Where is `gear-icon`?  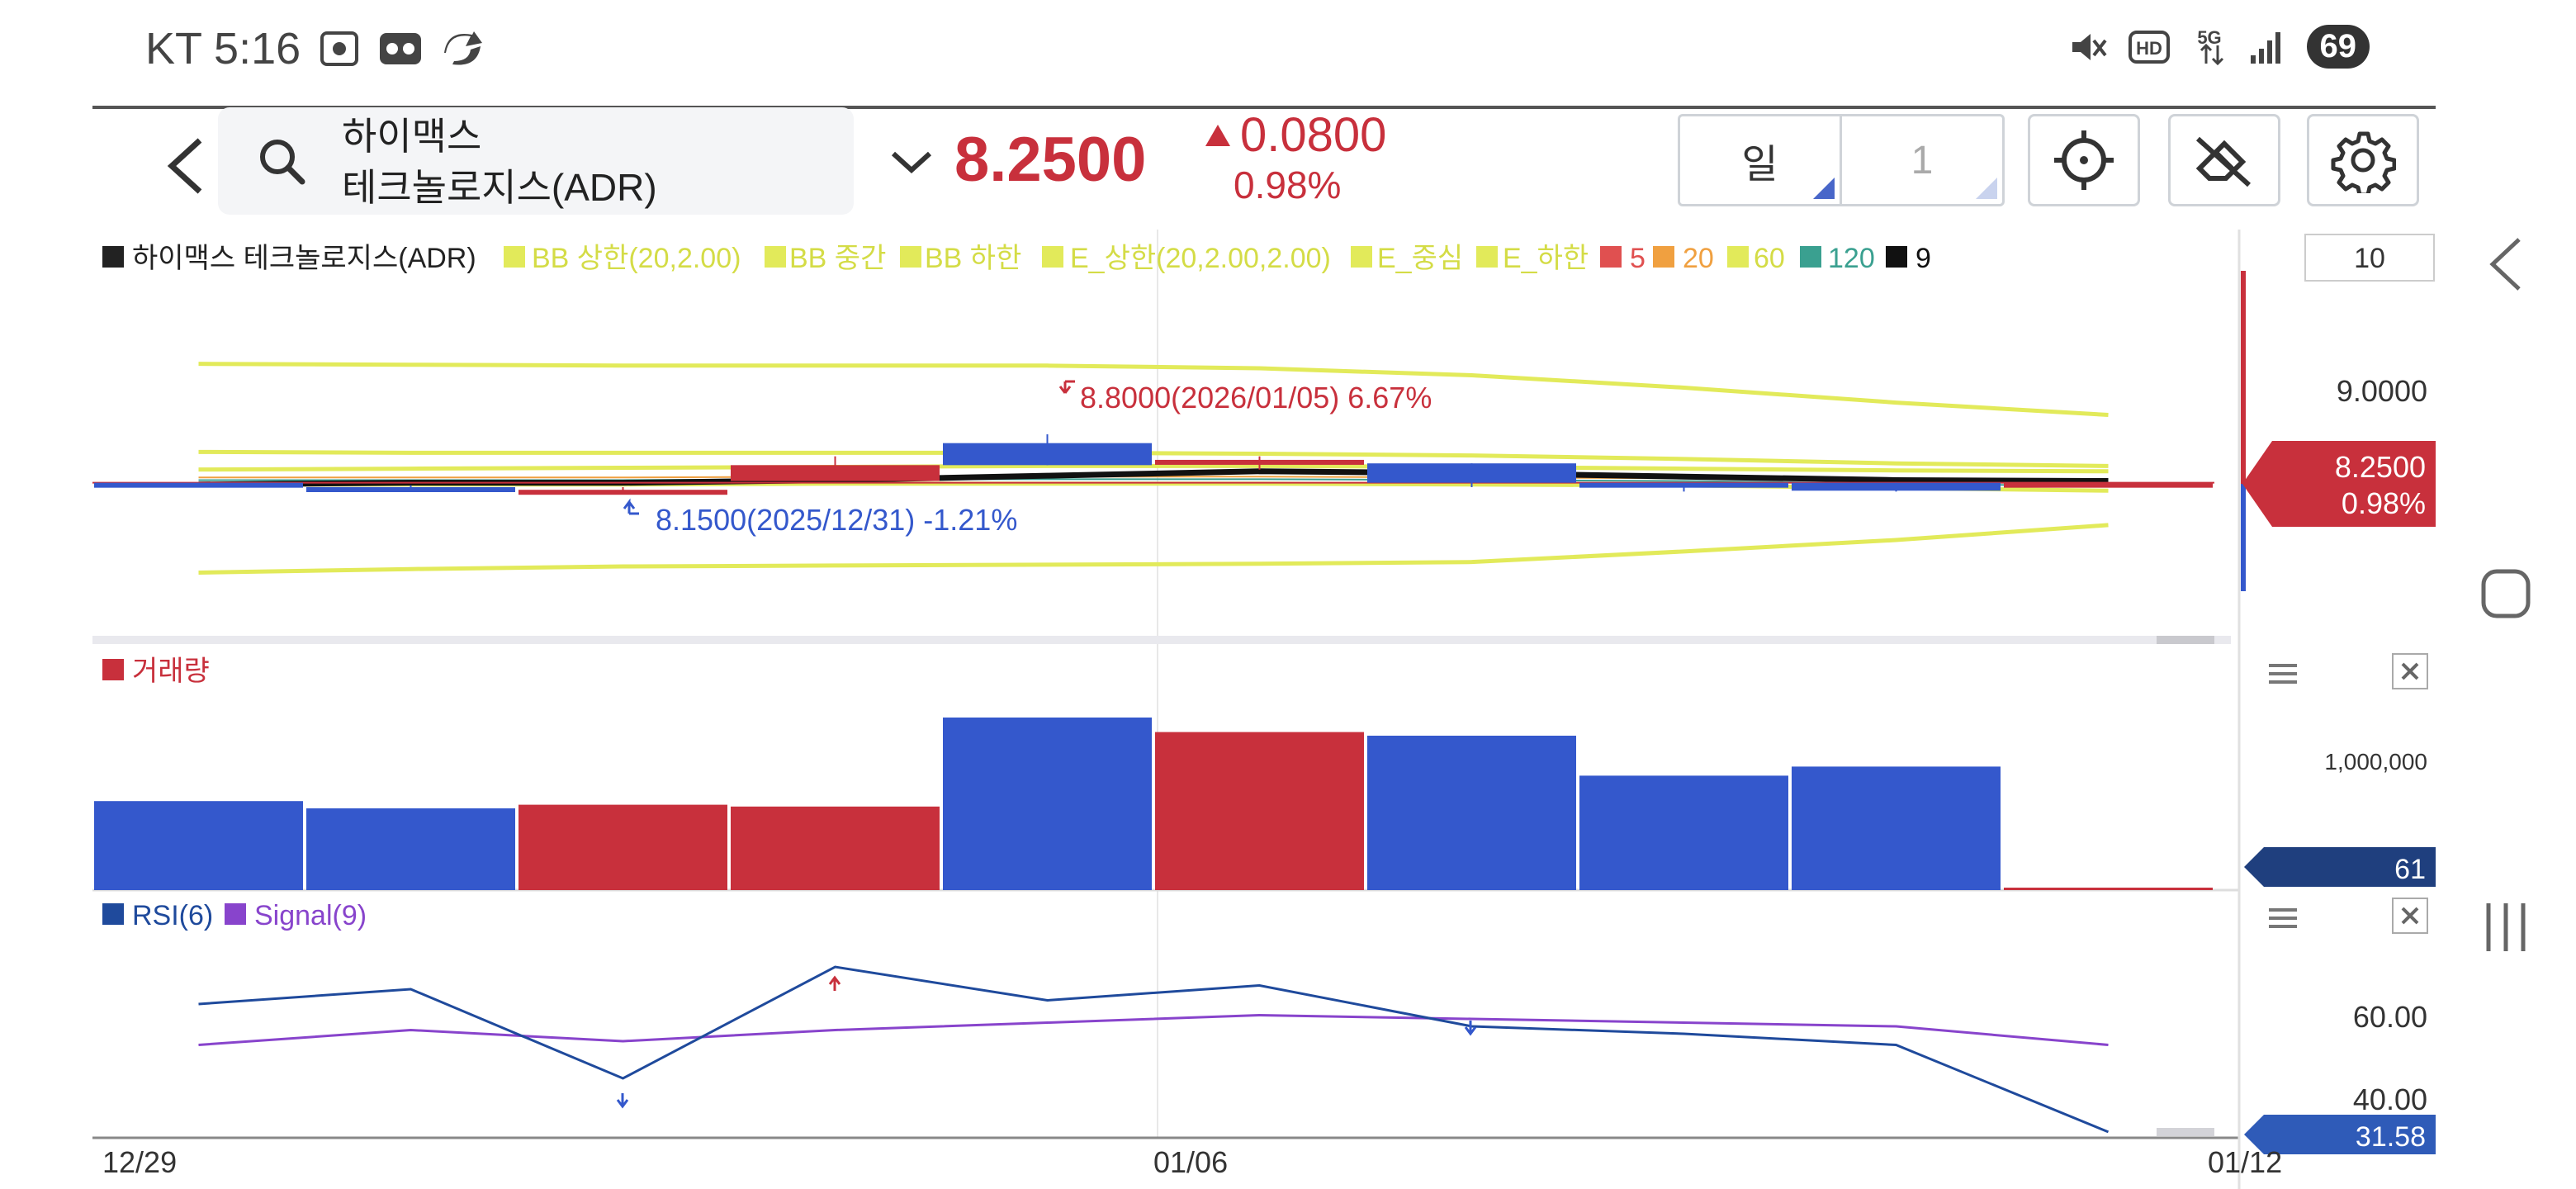 gear-icon is located at coordinates (2363, 162).